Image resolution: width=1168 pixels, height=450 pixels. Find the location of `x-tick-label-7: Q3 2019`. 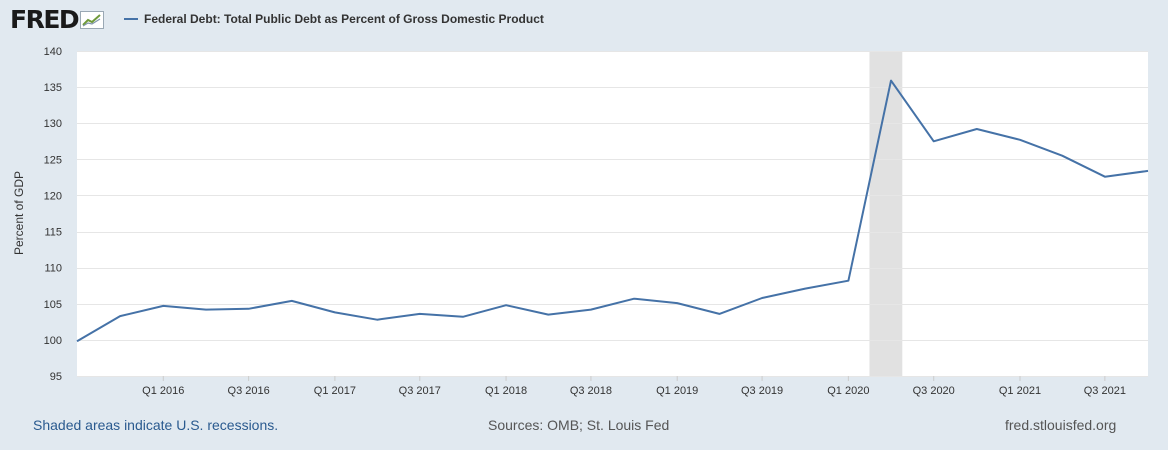

x-tick-label-7: Q3 2019 is located at coordinates (762, 391).